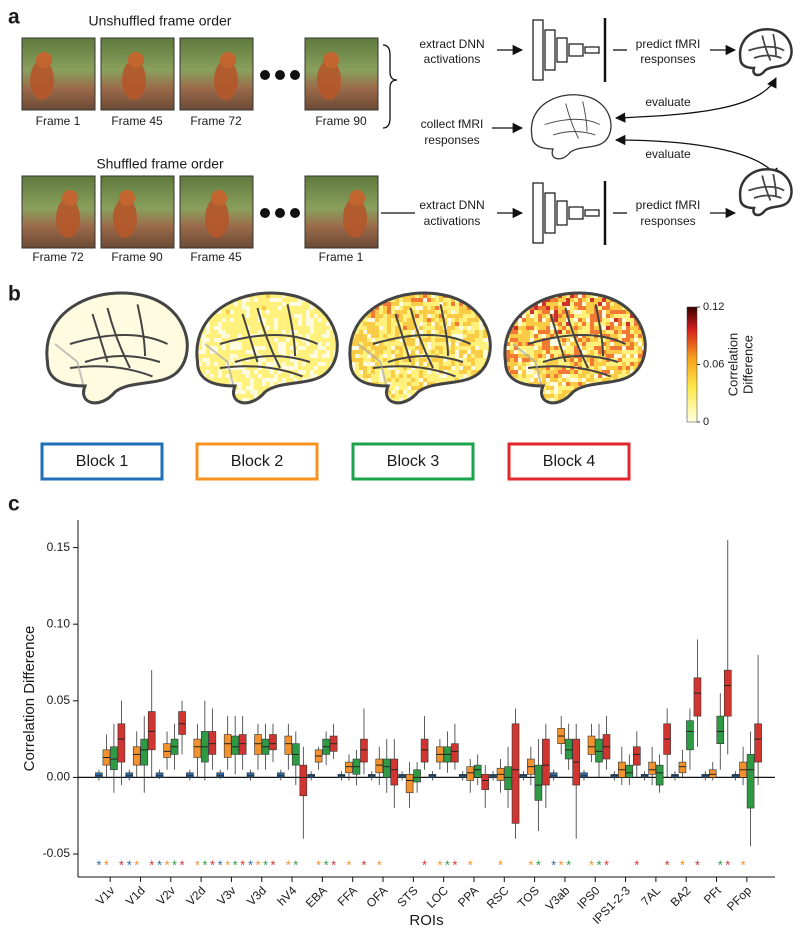 This screenshot has width=800, height=932. I want to click on video-frame, so click(137, 212).